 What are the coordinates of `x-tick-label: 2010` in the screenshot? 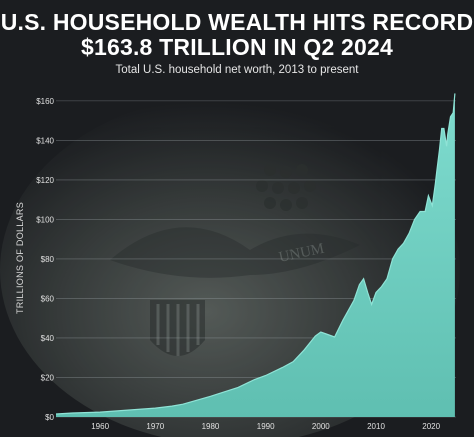 It's located at (376, 426).